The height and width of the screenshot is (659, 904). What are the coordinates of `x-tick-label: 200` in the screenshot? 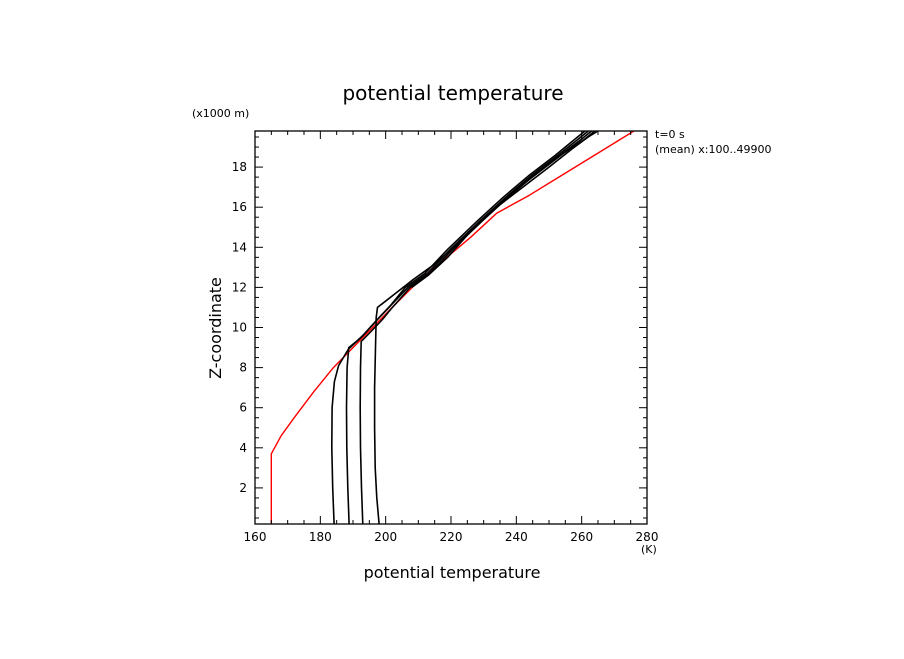 It's located at (385, 537).